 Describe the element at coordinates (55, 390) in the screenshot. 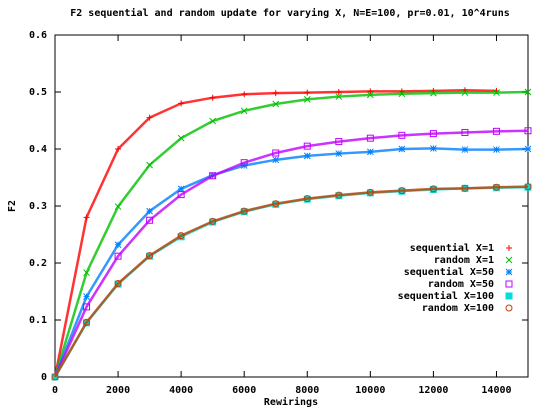

I see `x-tick-label: 0` at that location.